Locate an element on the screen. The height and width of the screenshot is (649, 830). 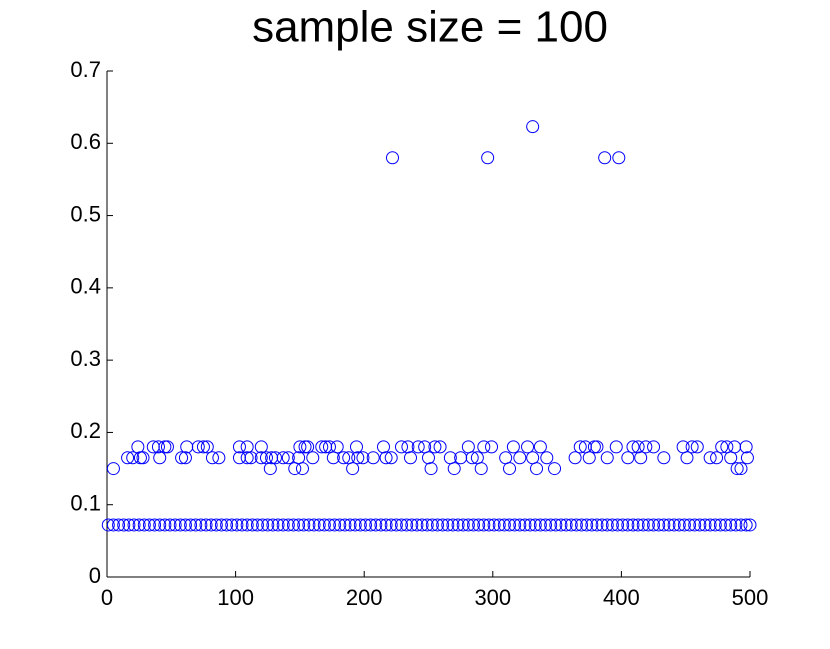
y-tick-label: 0.2 is located at coordinates (85, 430).